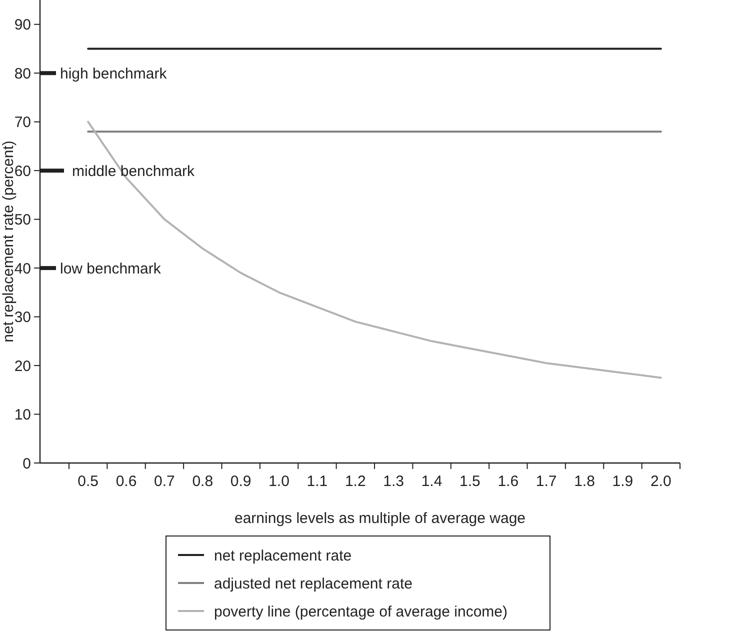 This screenshot has height=642, width=746. What do you see at coordinates (164, 481) in the screenshot?
I see `x-tick-label: 0.7` at bounding box center [164, 481].